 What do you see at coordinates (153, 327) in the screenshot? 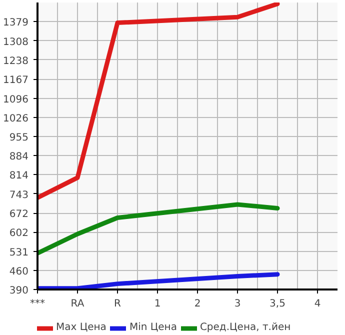
I see `legend-label: Min Цена` at bounding box center [153, 327].